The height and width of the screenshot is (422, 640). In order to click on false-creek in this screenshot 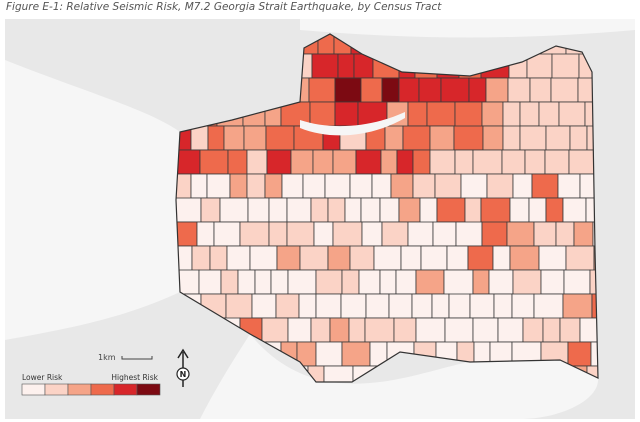, I will do `click(352, 124)`.